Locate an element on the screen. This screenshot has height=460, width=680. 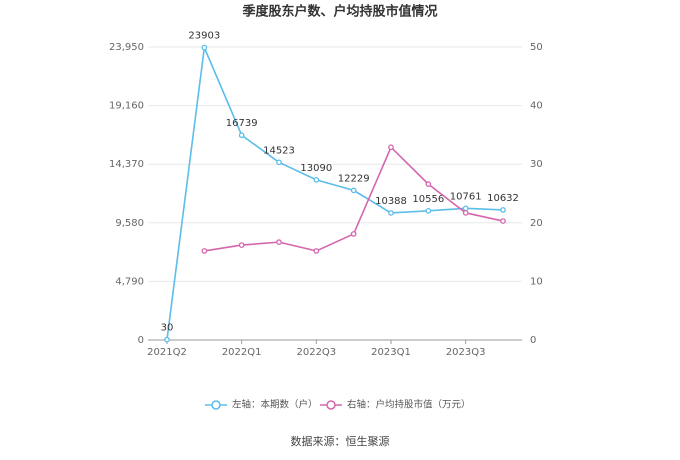
y-tick-label: 9,580 is located at coordinates (129, 223).